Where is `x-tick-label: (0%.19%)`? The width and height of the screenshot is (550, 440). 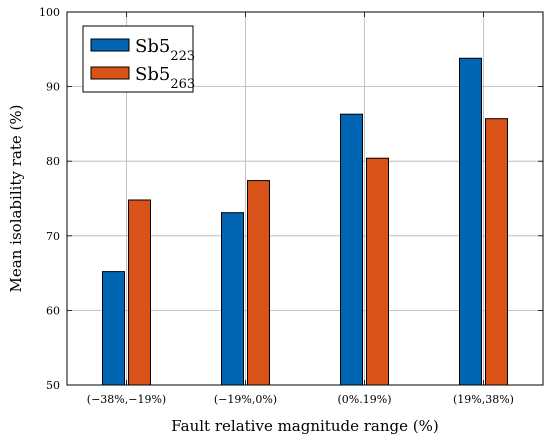 x-tick-label: (0%.19%) is located at coordinates (365, 399).